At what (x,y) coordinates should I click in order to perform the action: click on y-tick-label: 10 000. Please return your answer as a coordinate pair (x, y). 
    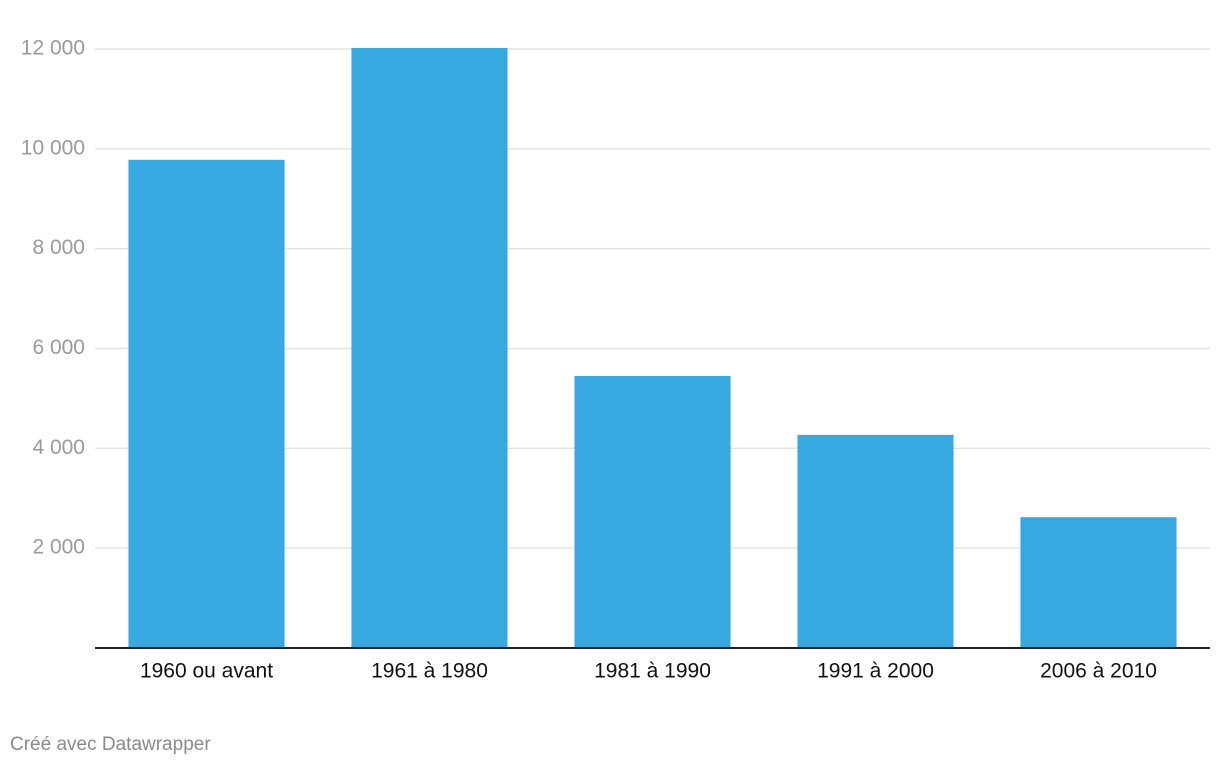
    Looking at the image, I should click on (53, 147).